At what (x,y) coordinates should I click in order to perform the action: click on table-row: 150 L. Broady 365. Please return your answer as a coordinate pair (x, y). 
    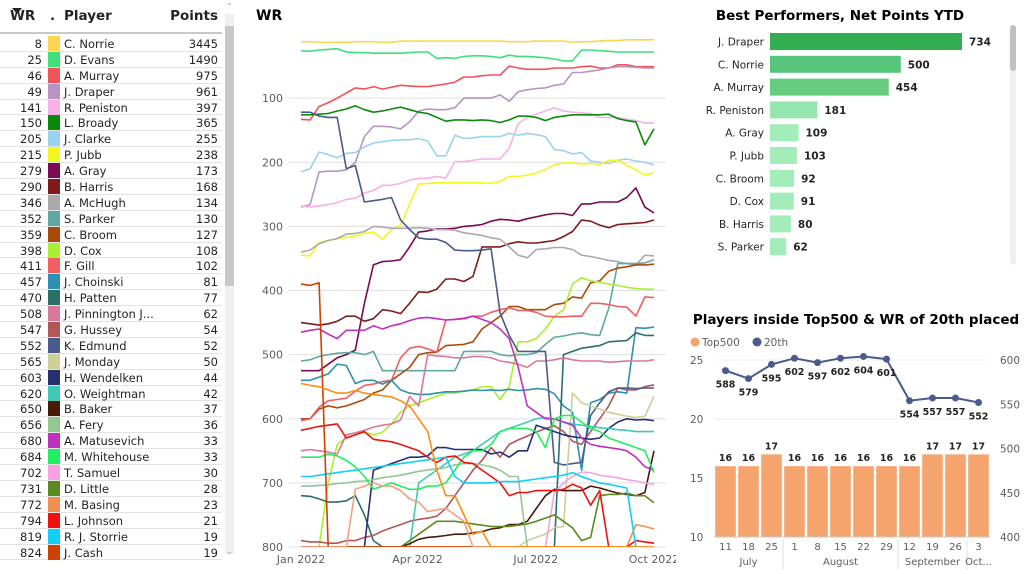
    Looking at the image, I should click on (111, 123).